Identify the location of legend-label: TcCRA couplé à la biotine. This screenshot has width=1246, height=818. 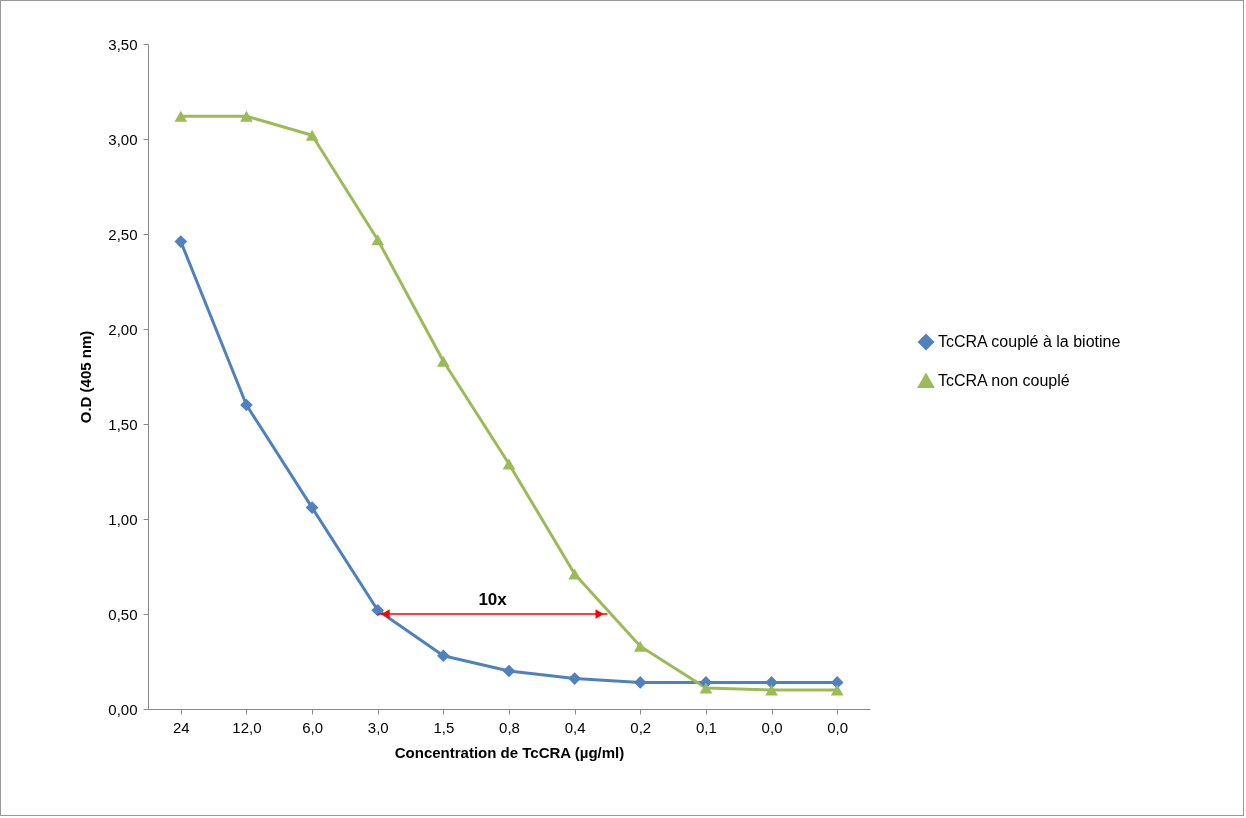
(1029, 341).